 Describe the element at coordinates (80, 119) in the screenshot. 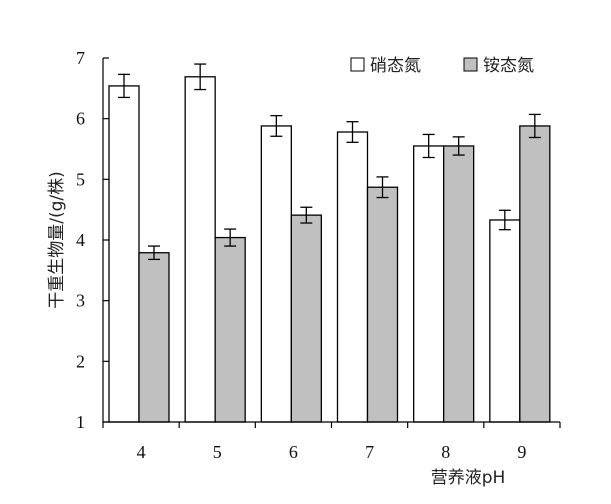

I see `y-tick-label: 6` at that location.